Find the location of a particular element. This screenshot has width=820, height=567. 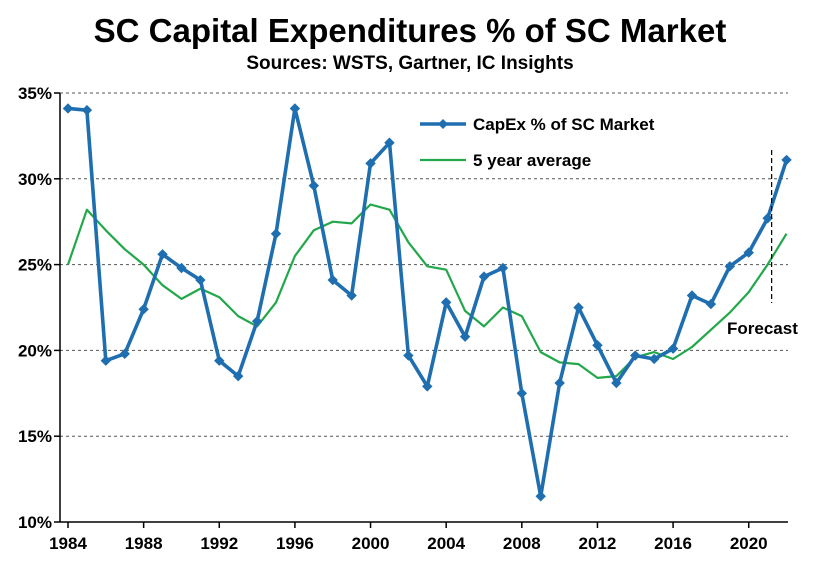

x-tick-label: 1996 is located at coordinates (295, 543).